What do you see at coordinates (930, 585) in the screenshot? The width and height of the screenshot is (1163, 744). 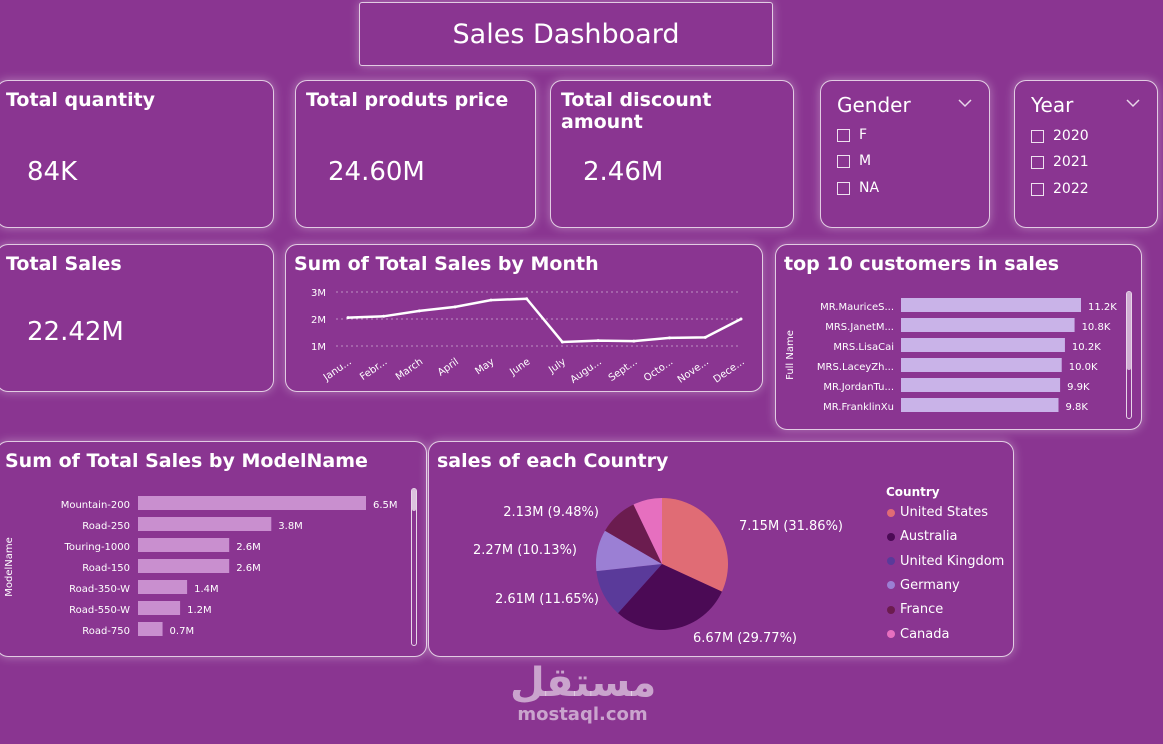 I see `legend-label: Germany` at bounding box center [930, 585].